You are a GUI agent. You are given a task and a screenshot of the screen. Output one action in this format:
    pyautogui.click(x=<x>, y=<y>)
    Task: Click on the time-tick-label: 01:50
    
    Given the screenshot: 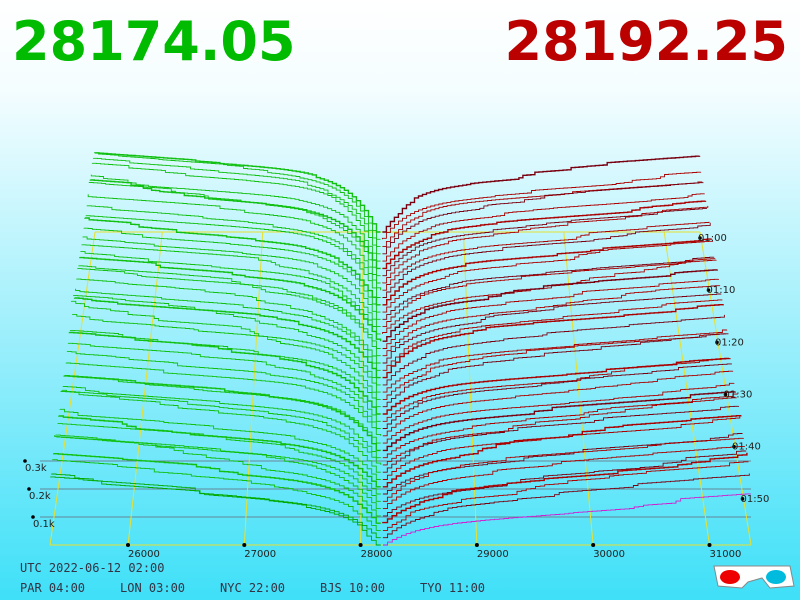 What is the action you would take?
    pyautogui.click(x=755, y=499)
    